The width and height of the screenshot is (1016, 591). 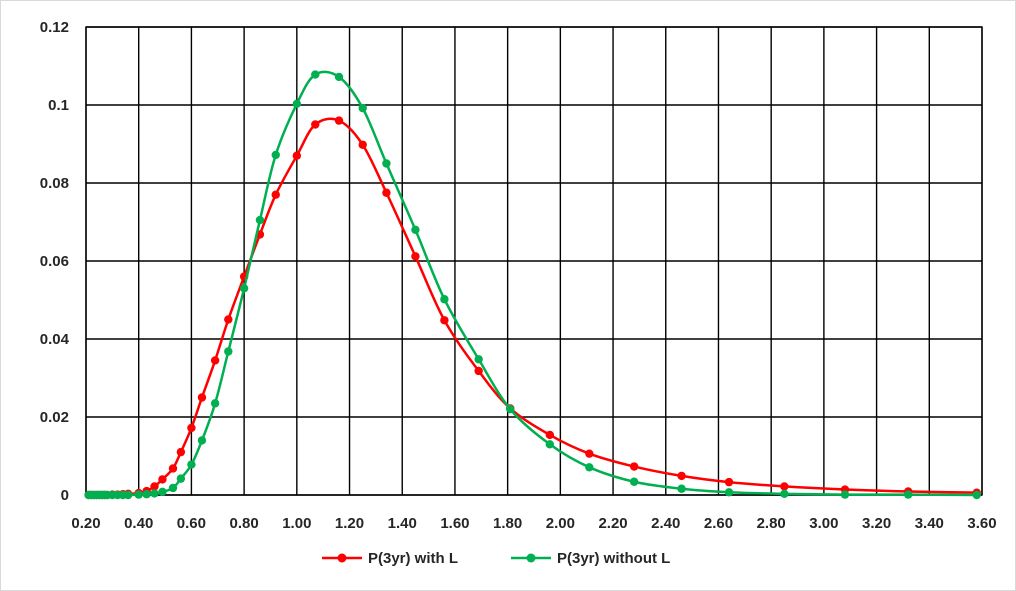 What do you see at coordinates (560, 523) in the screenshot?
I see `x-tick-label: 2.00` at bounding box center [560, 523].